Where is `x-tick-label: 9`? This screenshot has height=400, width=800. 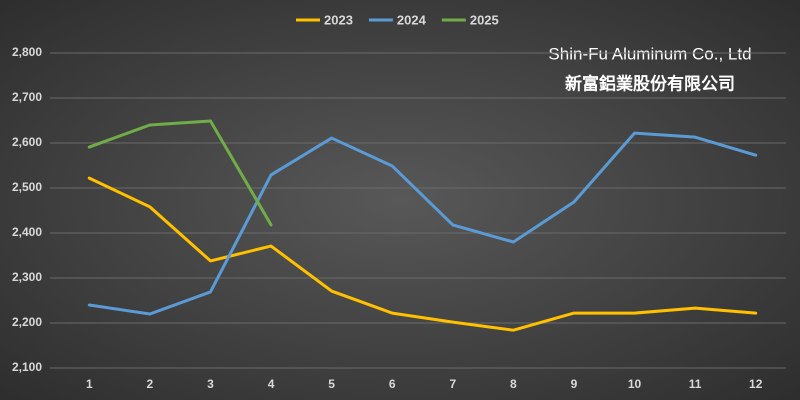 x-tick-label: 9 is located at coordinates (574, 384).